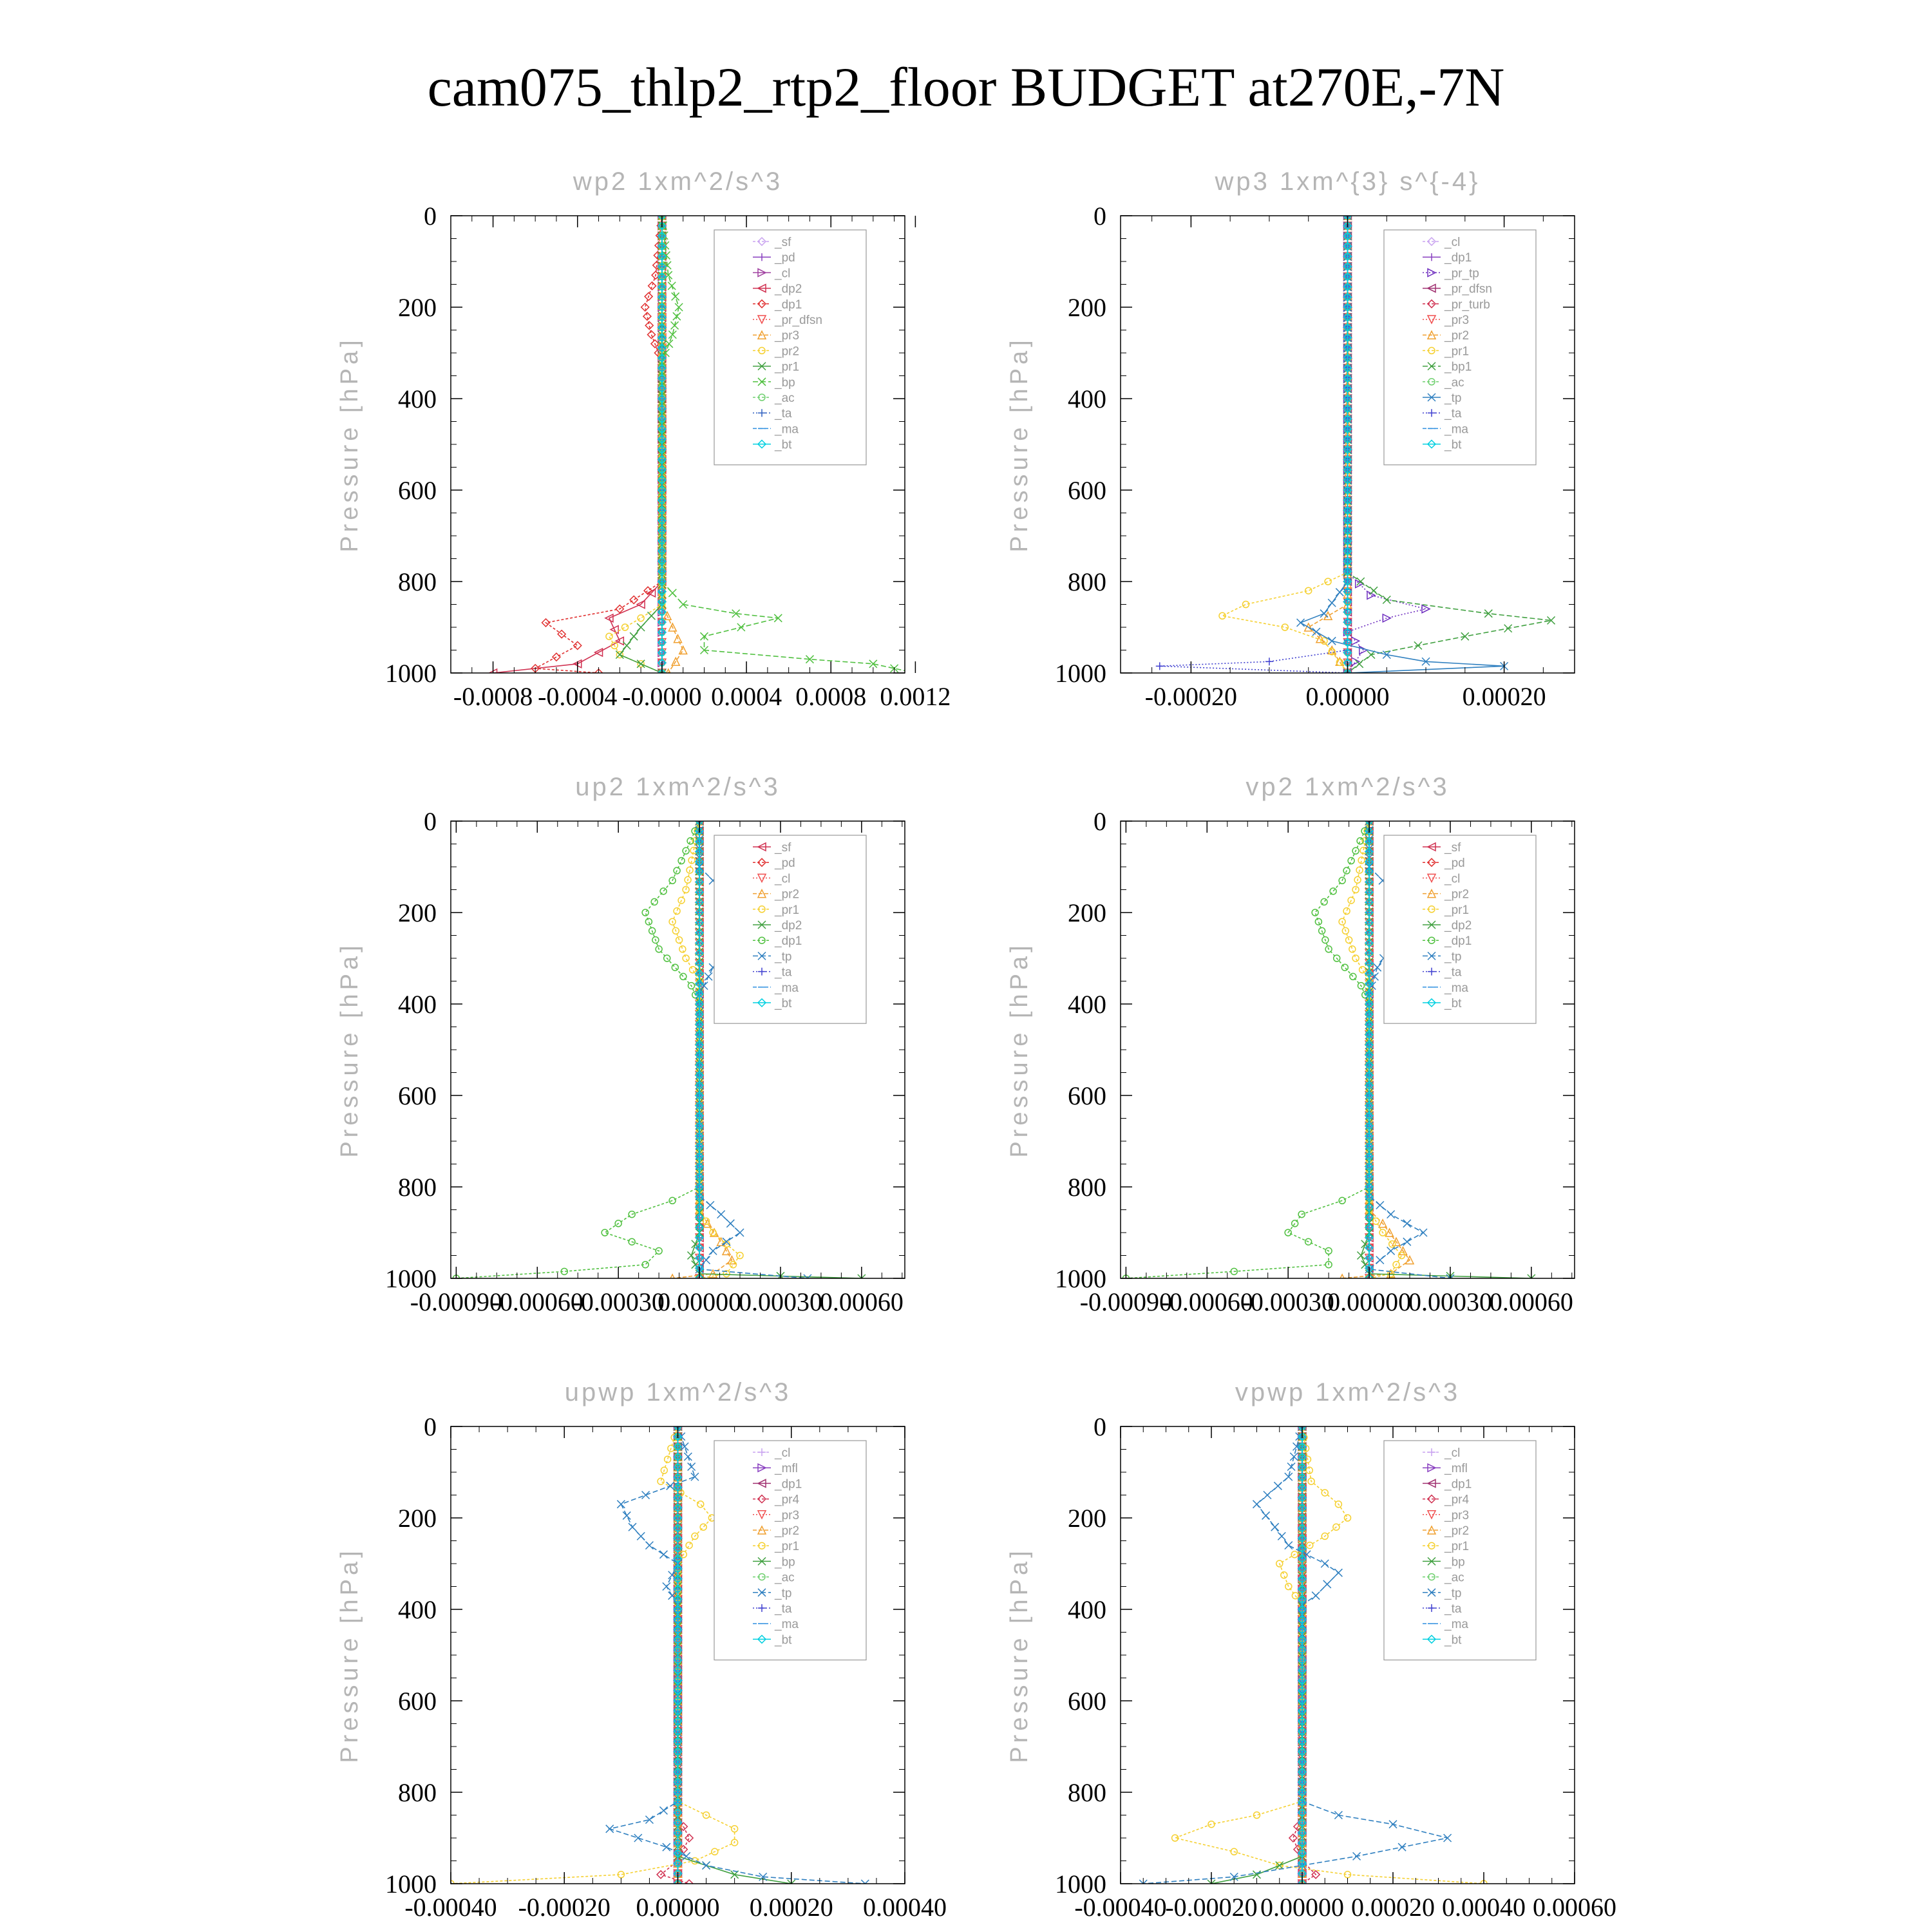 This screenshot has height=1932, width=1932. I want to click on y-tick-label: 0, so click(431, 1426).